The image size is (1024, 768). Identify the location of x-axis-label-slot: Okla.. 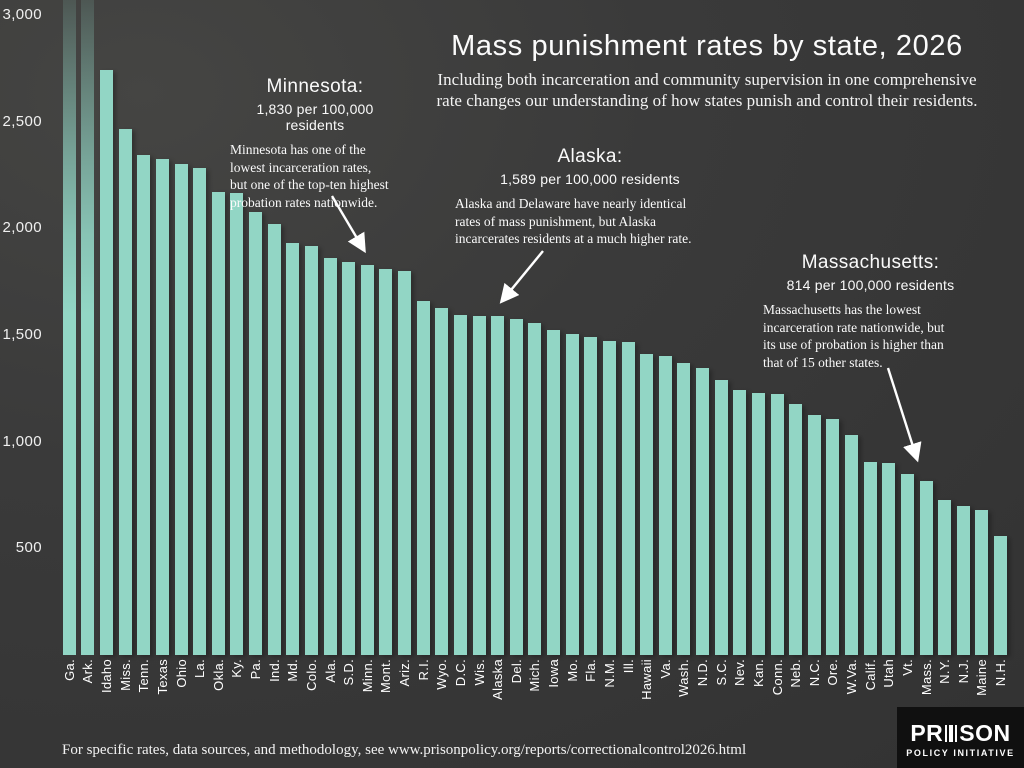
(218, 690).